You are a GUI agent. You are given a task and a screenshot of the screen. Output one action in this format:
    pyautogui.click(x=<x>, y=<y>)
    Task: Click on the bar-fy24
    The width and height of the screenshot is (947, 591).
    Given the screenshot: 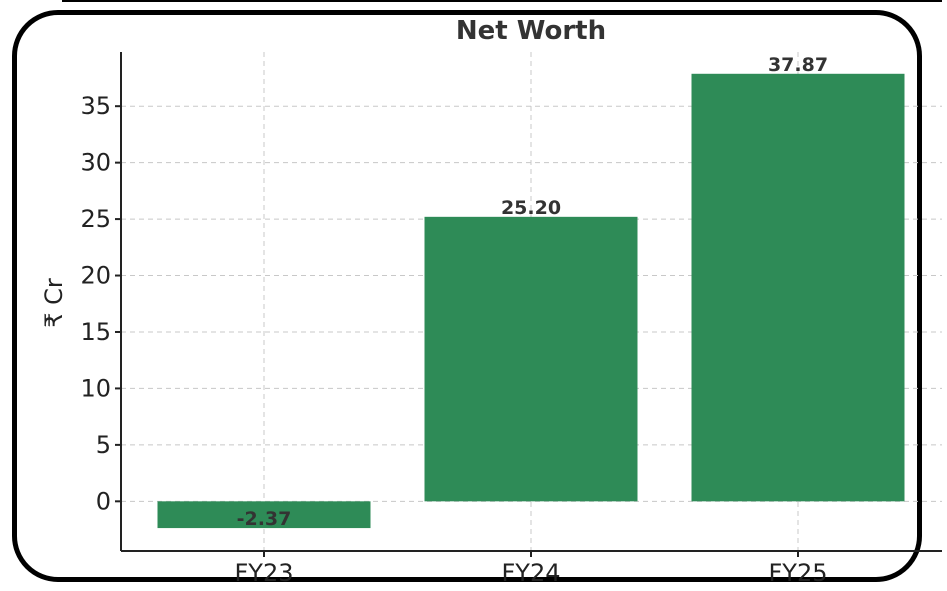 What is the action you would take?
    pyautogui.click(x=531, y=359)
    